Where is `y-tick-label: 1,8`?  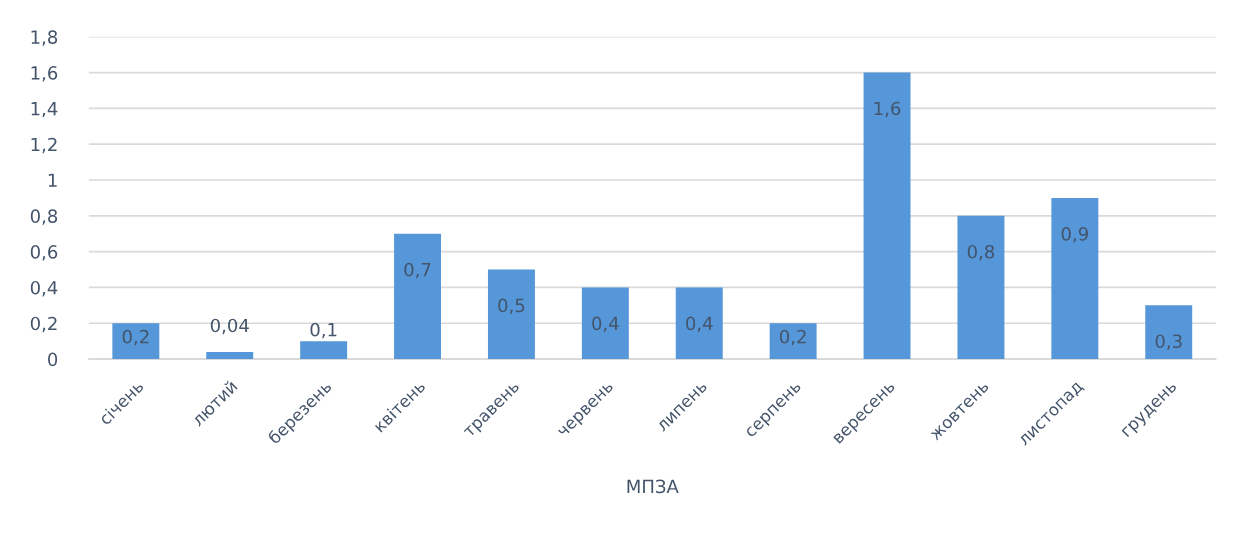
y-tick-label: 1,8 is located at coordinates (44, 38).